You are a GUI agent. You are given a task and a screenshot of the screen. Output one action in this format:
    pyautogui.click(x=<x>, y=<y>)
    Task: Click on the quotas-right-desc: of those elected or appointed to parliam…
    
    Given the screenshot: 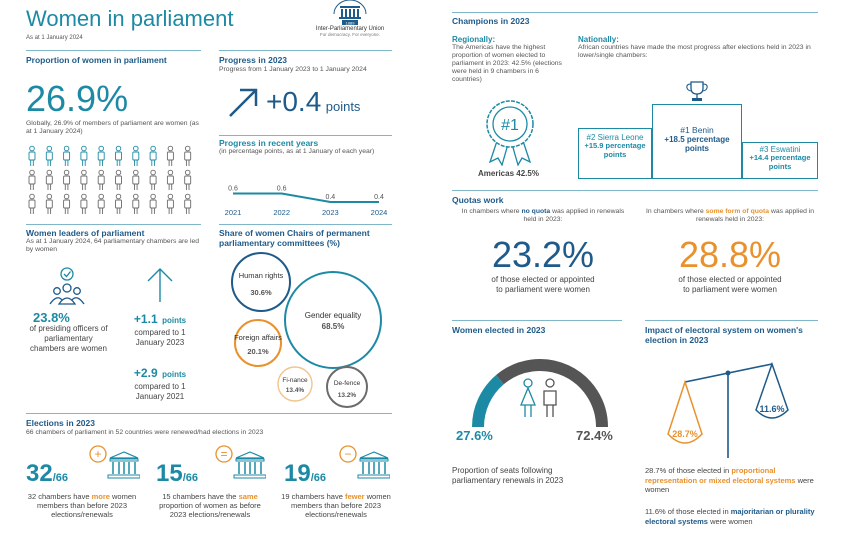 What is the action you would take?
    pyautogui.click(x=730, y=284)
    